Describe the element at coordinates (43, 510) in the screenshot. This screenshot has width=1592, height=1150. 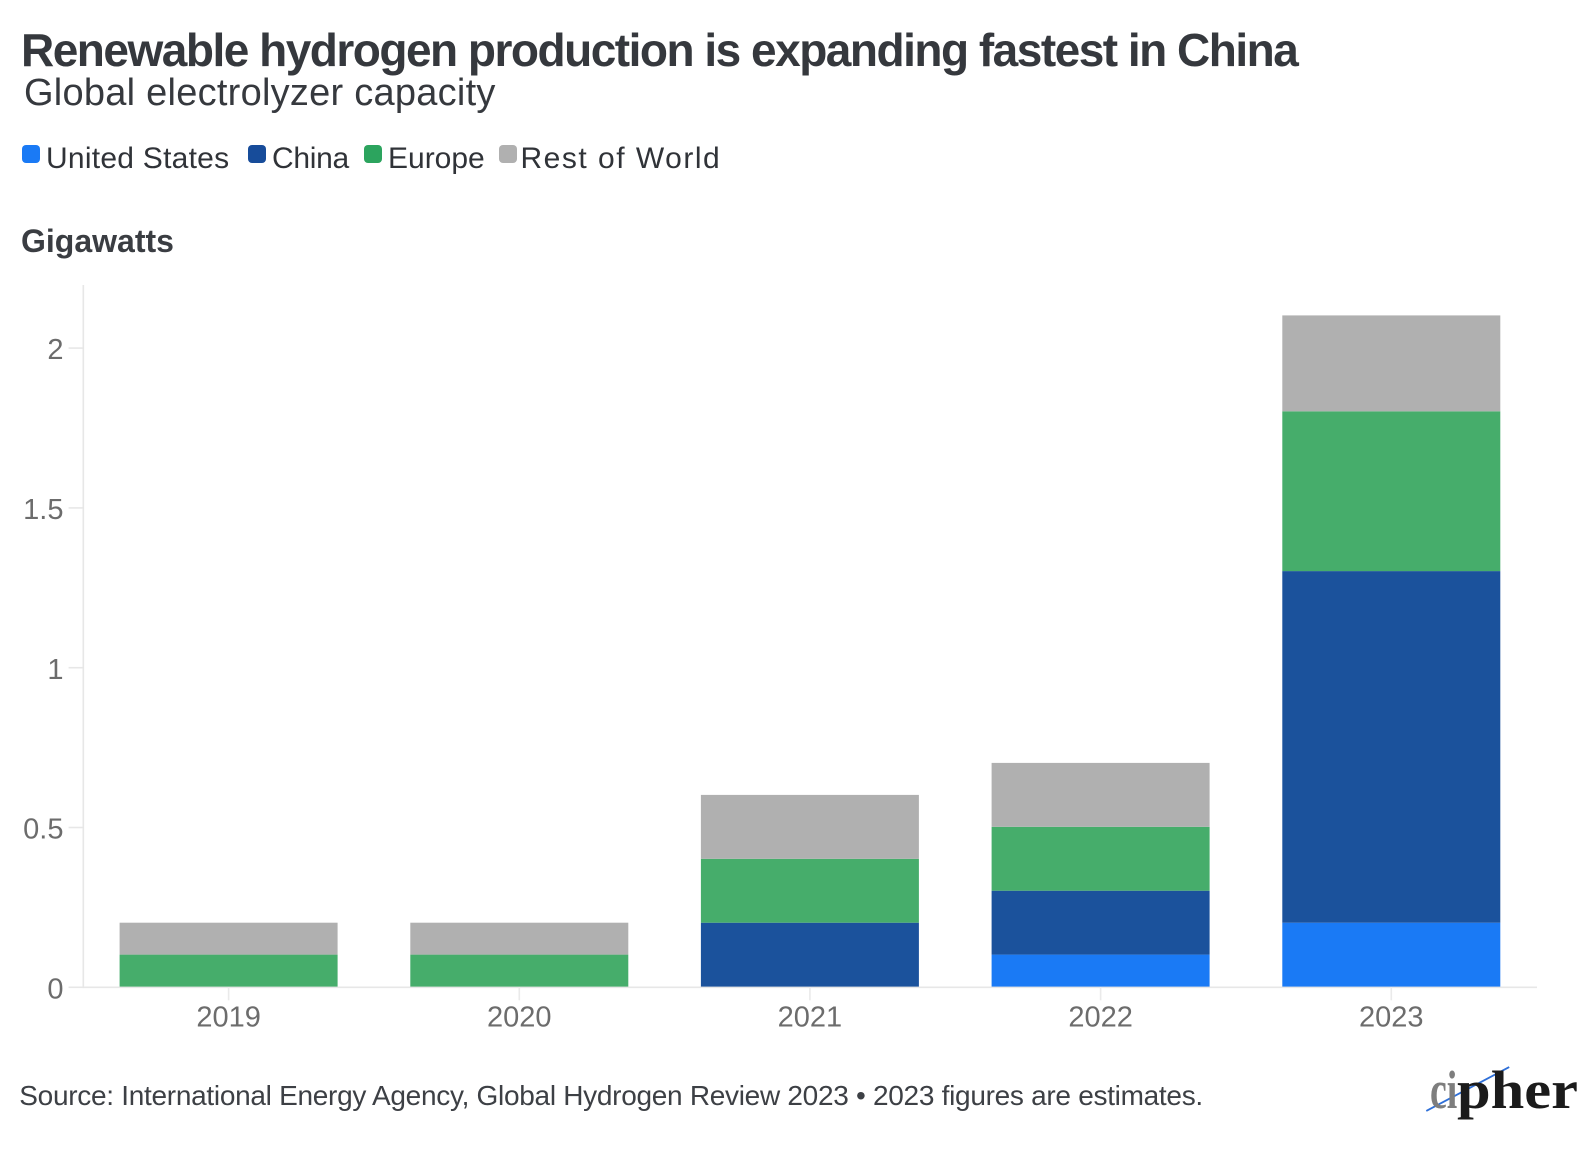
I see `svg-text: 1.5` at that location.